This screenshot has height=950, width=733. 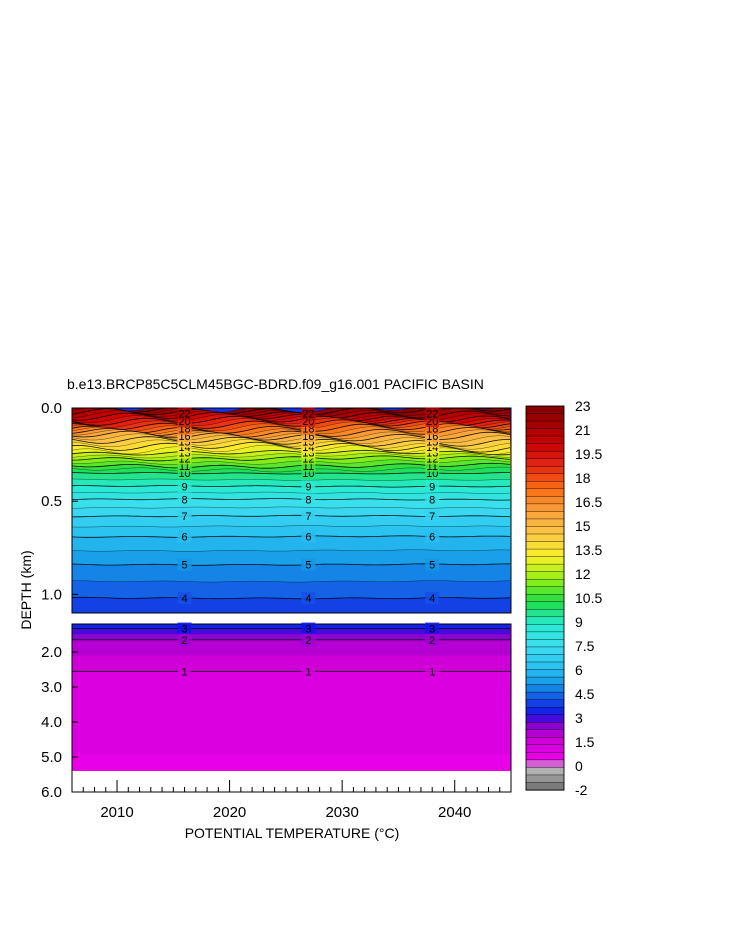 What do you see at coordinates (583, 406) in the screenshot?
I see `colorbar-label: 23` at bounding box center [583, 406].